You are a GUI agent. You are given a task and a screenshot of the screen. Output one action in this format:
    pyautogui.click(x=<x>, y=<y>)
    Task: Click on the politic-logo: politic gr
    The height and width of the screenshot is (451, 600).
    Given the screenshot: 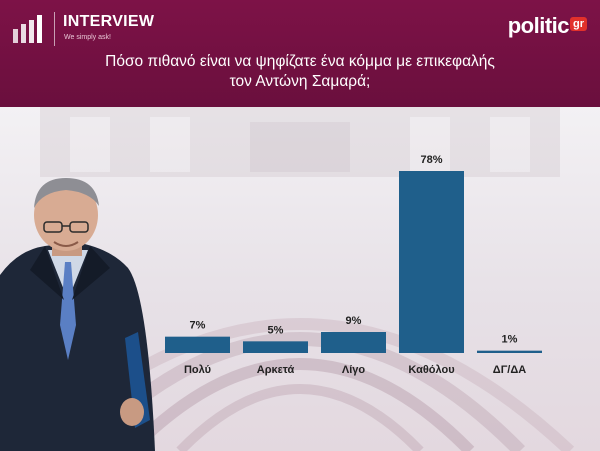 What is the action you would take?
    pyautogui.click(x=547, y=26)
    